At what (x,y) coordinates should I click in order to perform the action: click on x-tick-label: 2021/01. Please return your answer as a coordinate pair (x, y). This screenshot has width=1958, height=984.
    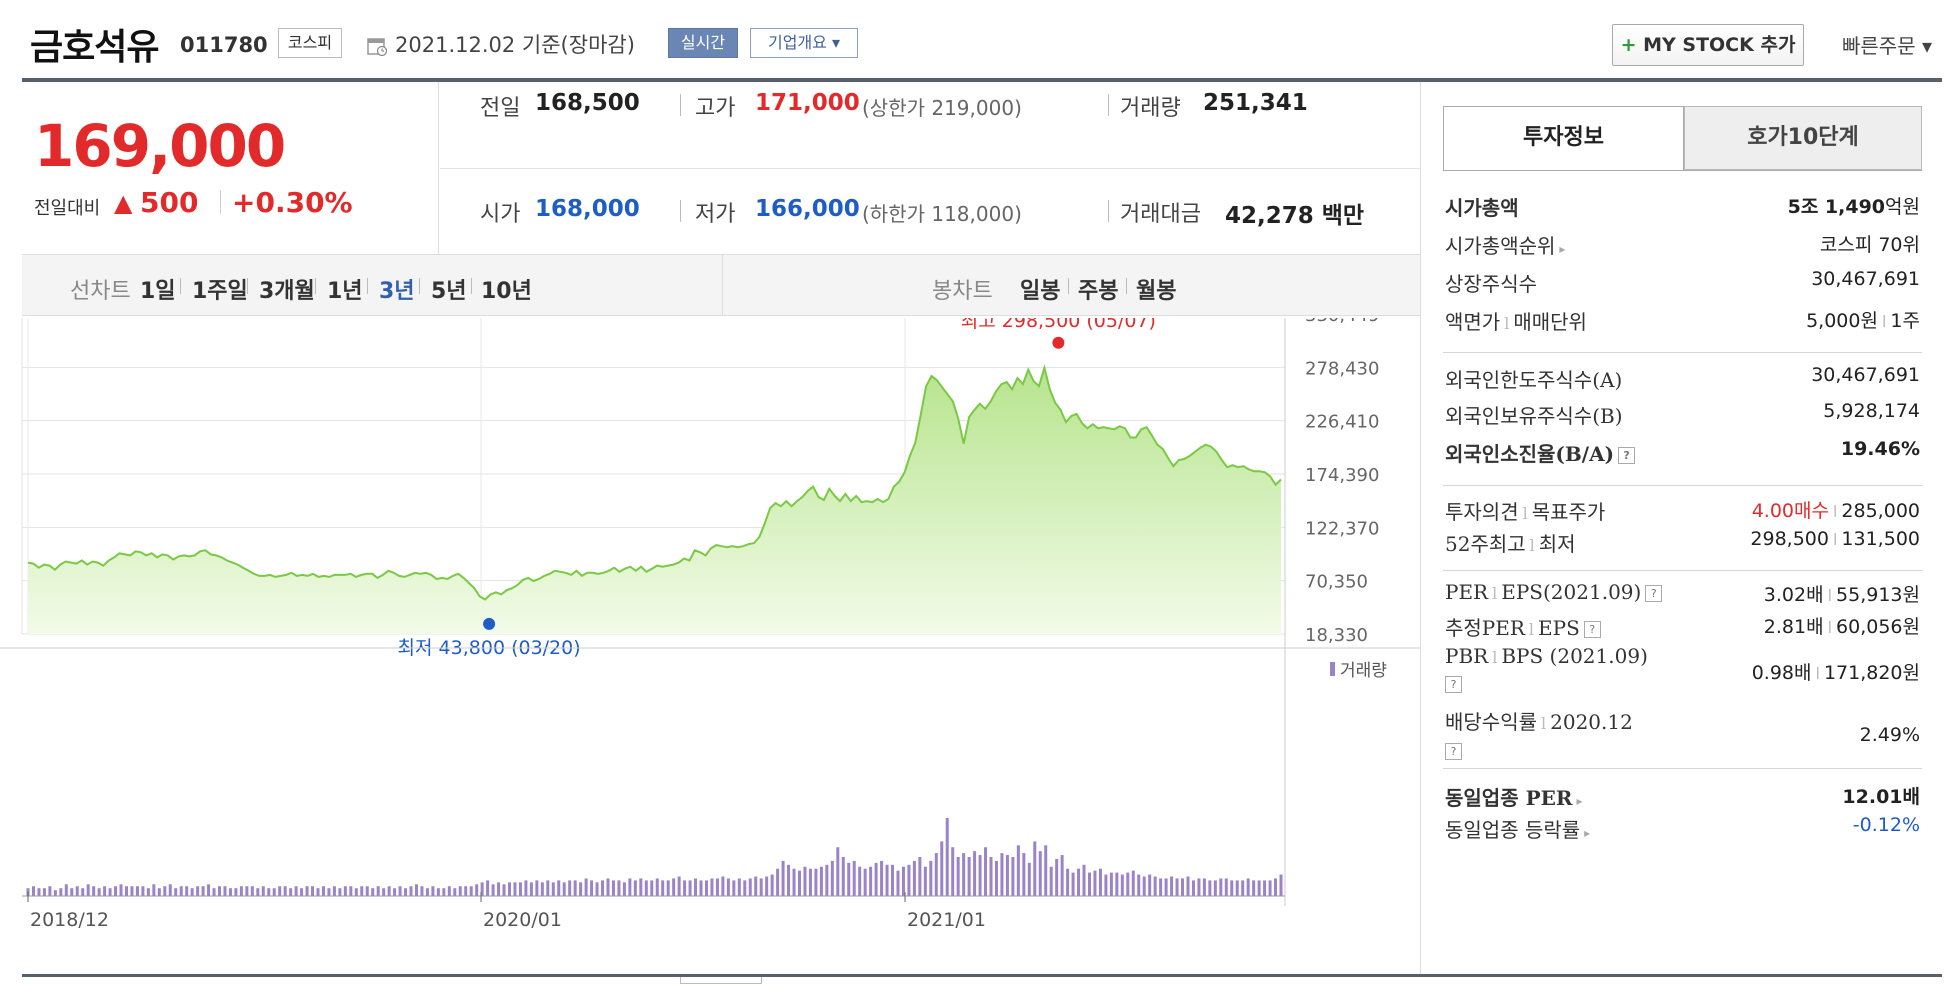
    Looking at the image, I should click on (946, 920).